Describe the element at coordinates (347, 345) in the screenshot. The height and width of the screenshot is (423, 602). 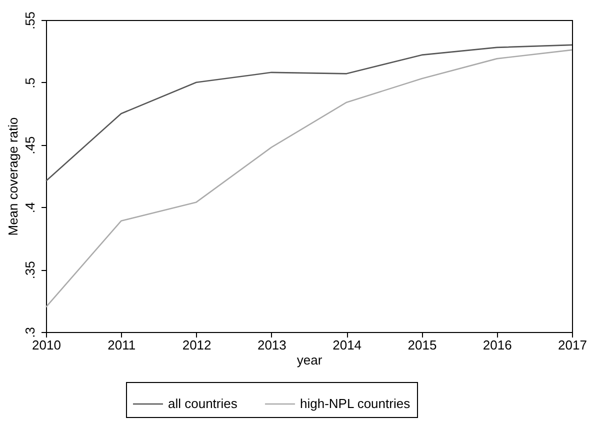
I see `x-tick-label: 2014` at that location.